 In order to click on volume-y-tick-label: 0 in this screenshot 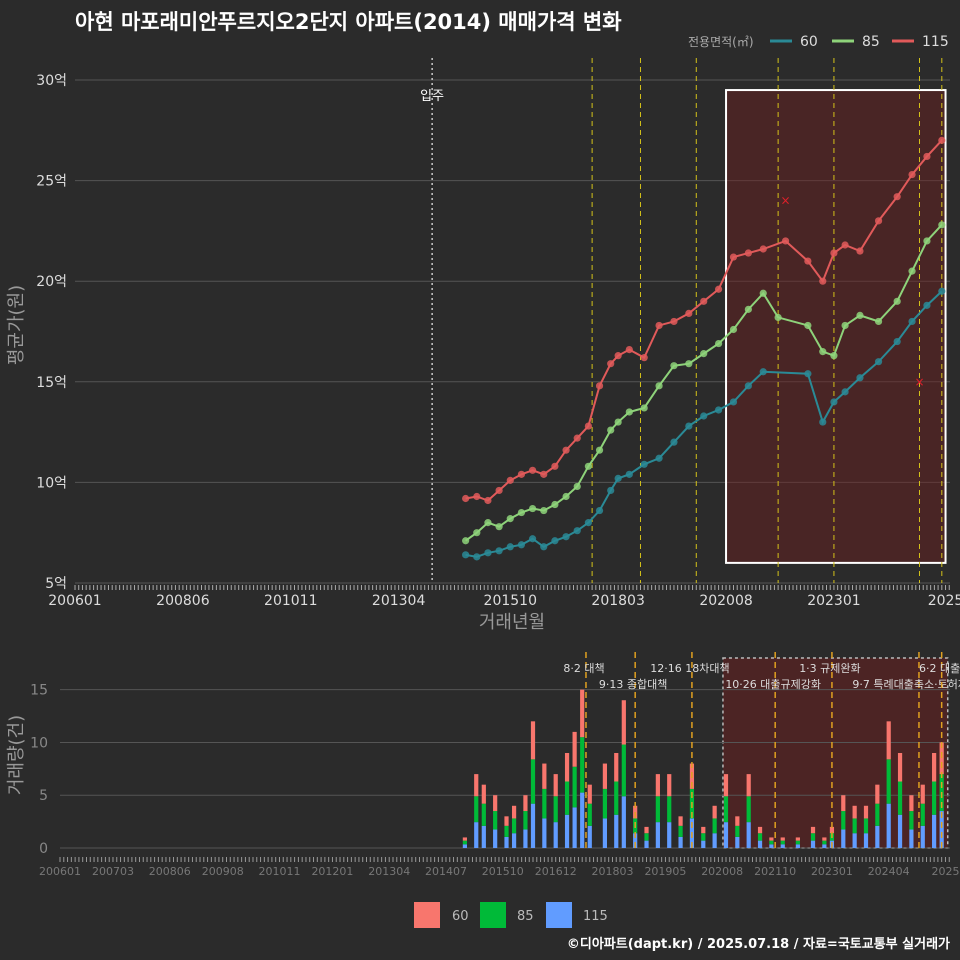, I will do `click(43, 849)`.